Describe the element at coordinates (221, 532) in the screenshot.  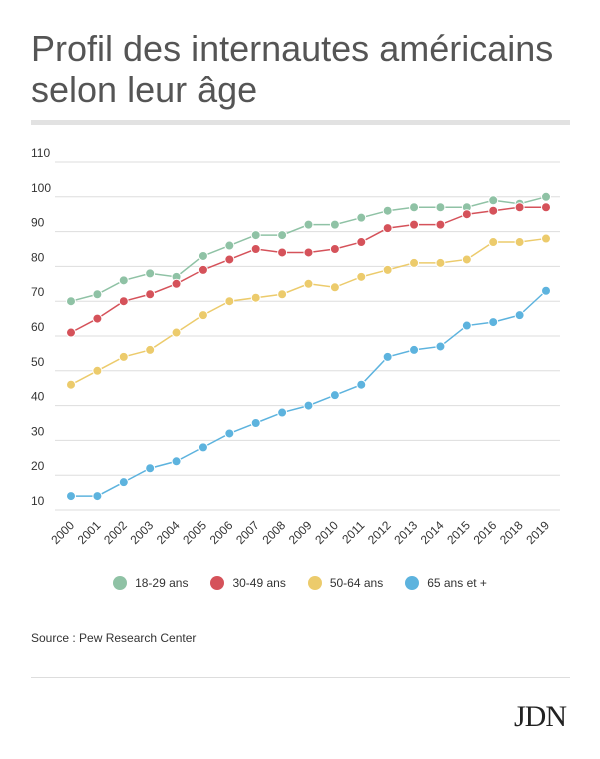
I see `x-tick-label: 2006` at that location.